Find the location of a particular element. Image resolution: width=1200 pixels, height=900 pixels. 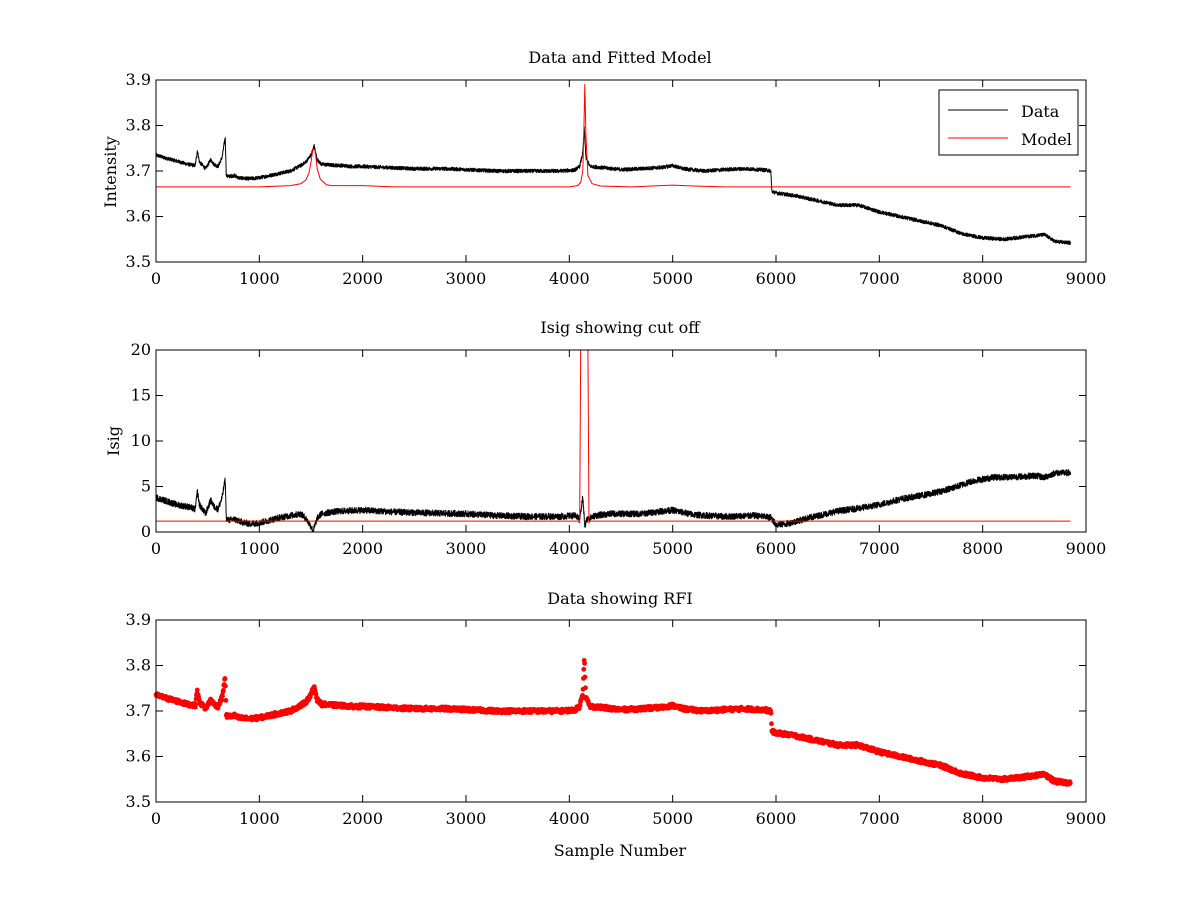

chart-1-legend: Data Model is located at coordinates (1008, 122).